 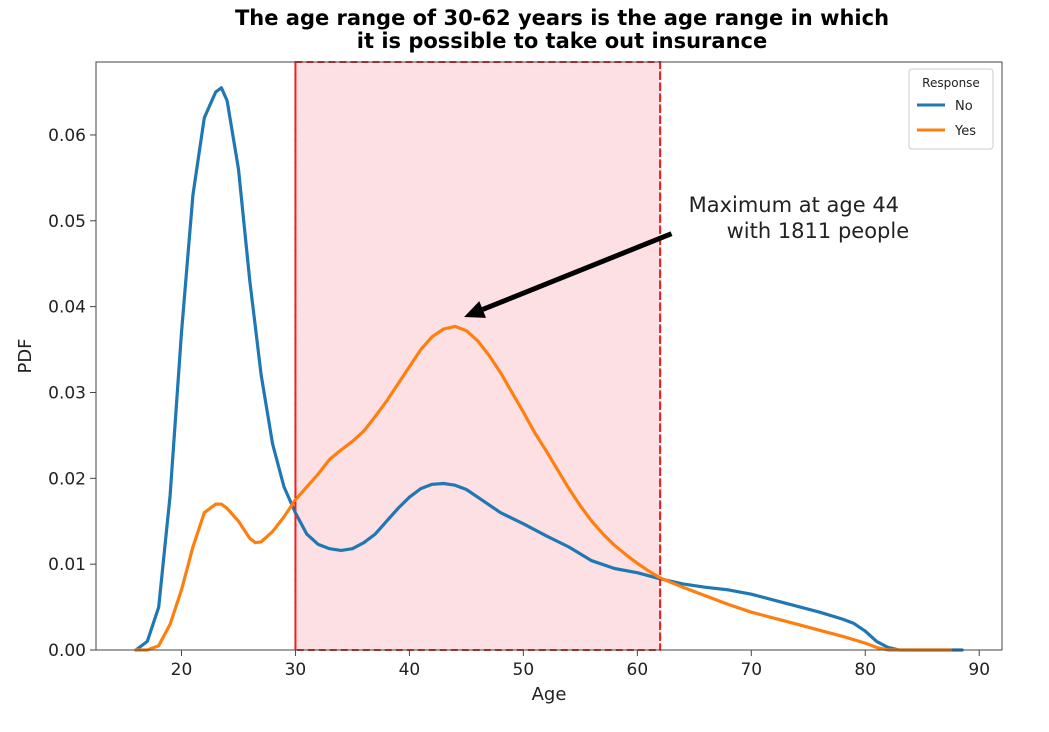 What do you see at coordinates (67, 565) in the screenshot?
I see `y-tick-label: 0.01` at bounding box center [67, 565].